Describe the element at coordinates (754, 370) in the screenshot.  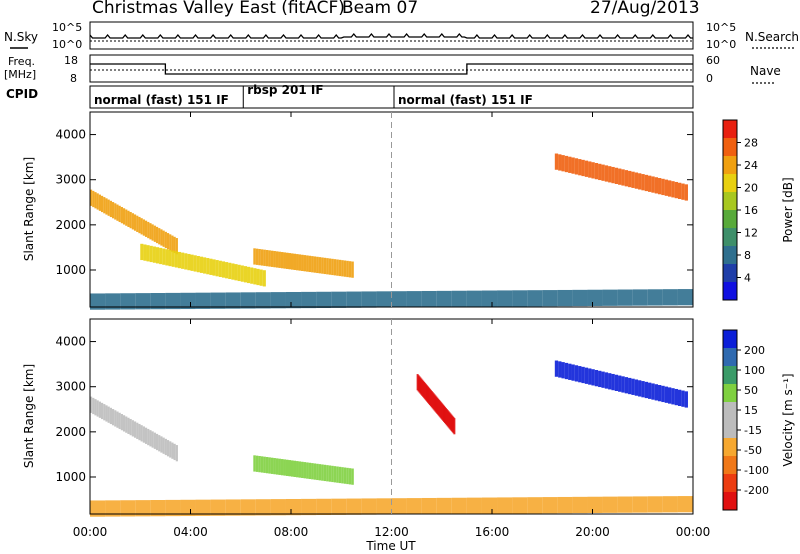
I see `colorbar-tick-label: 100` at that location.